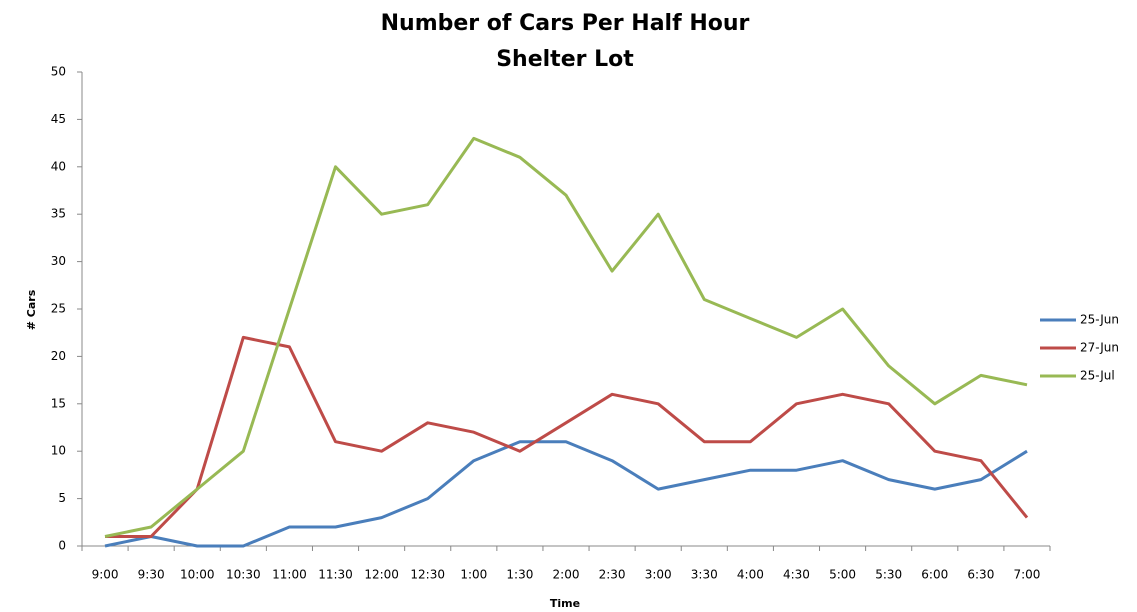  What do you see at coordinates (658, 575) in the screenshot?
I see `x-tick-label: 3:00` at bounding box center [658, 575].